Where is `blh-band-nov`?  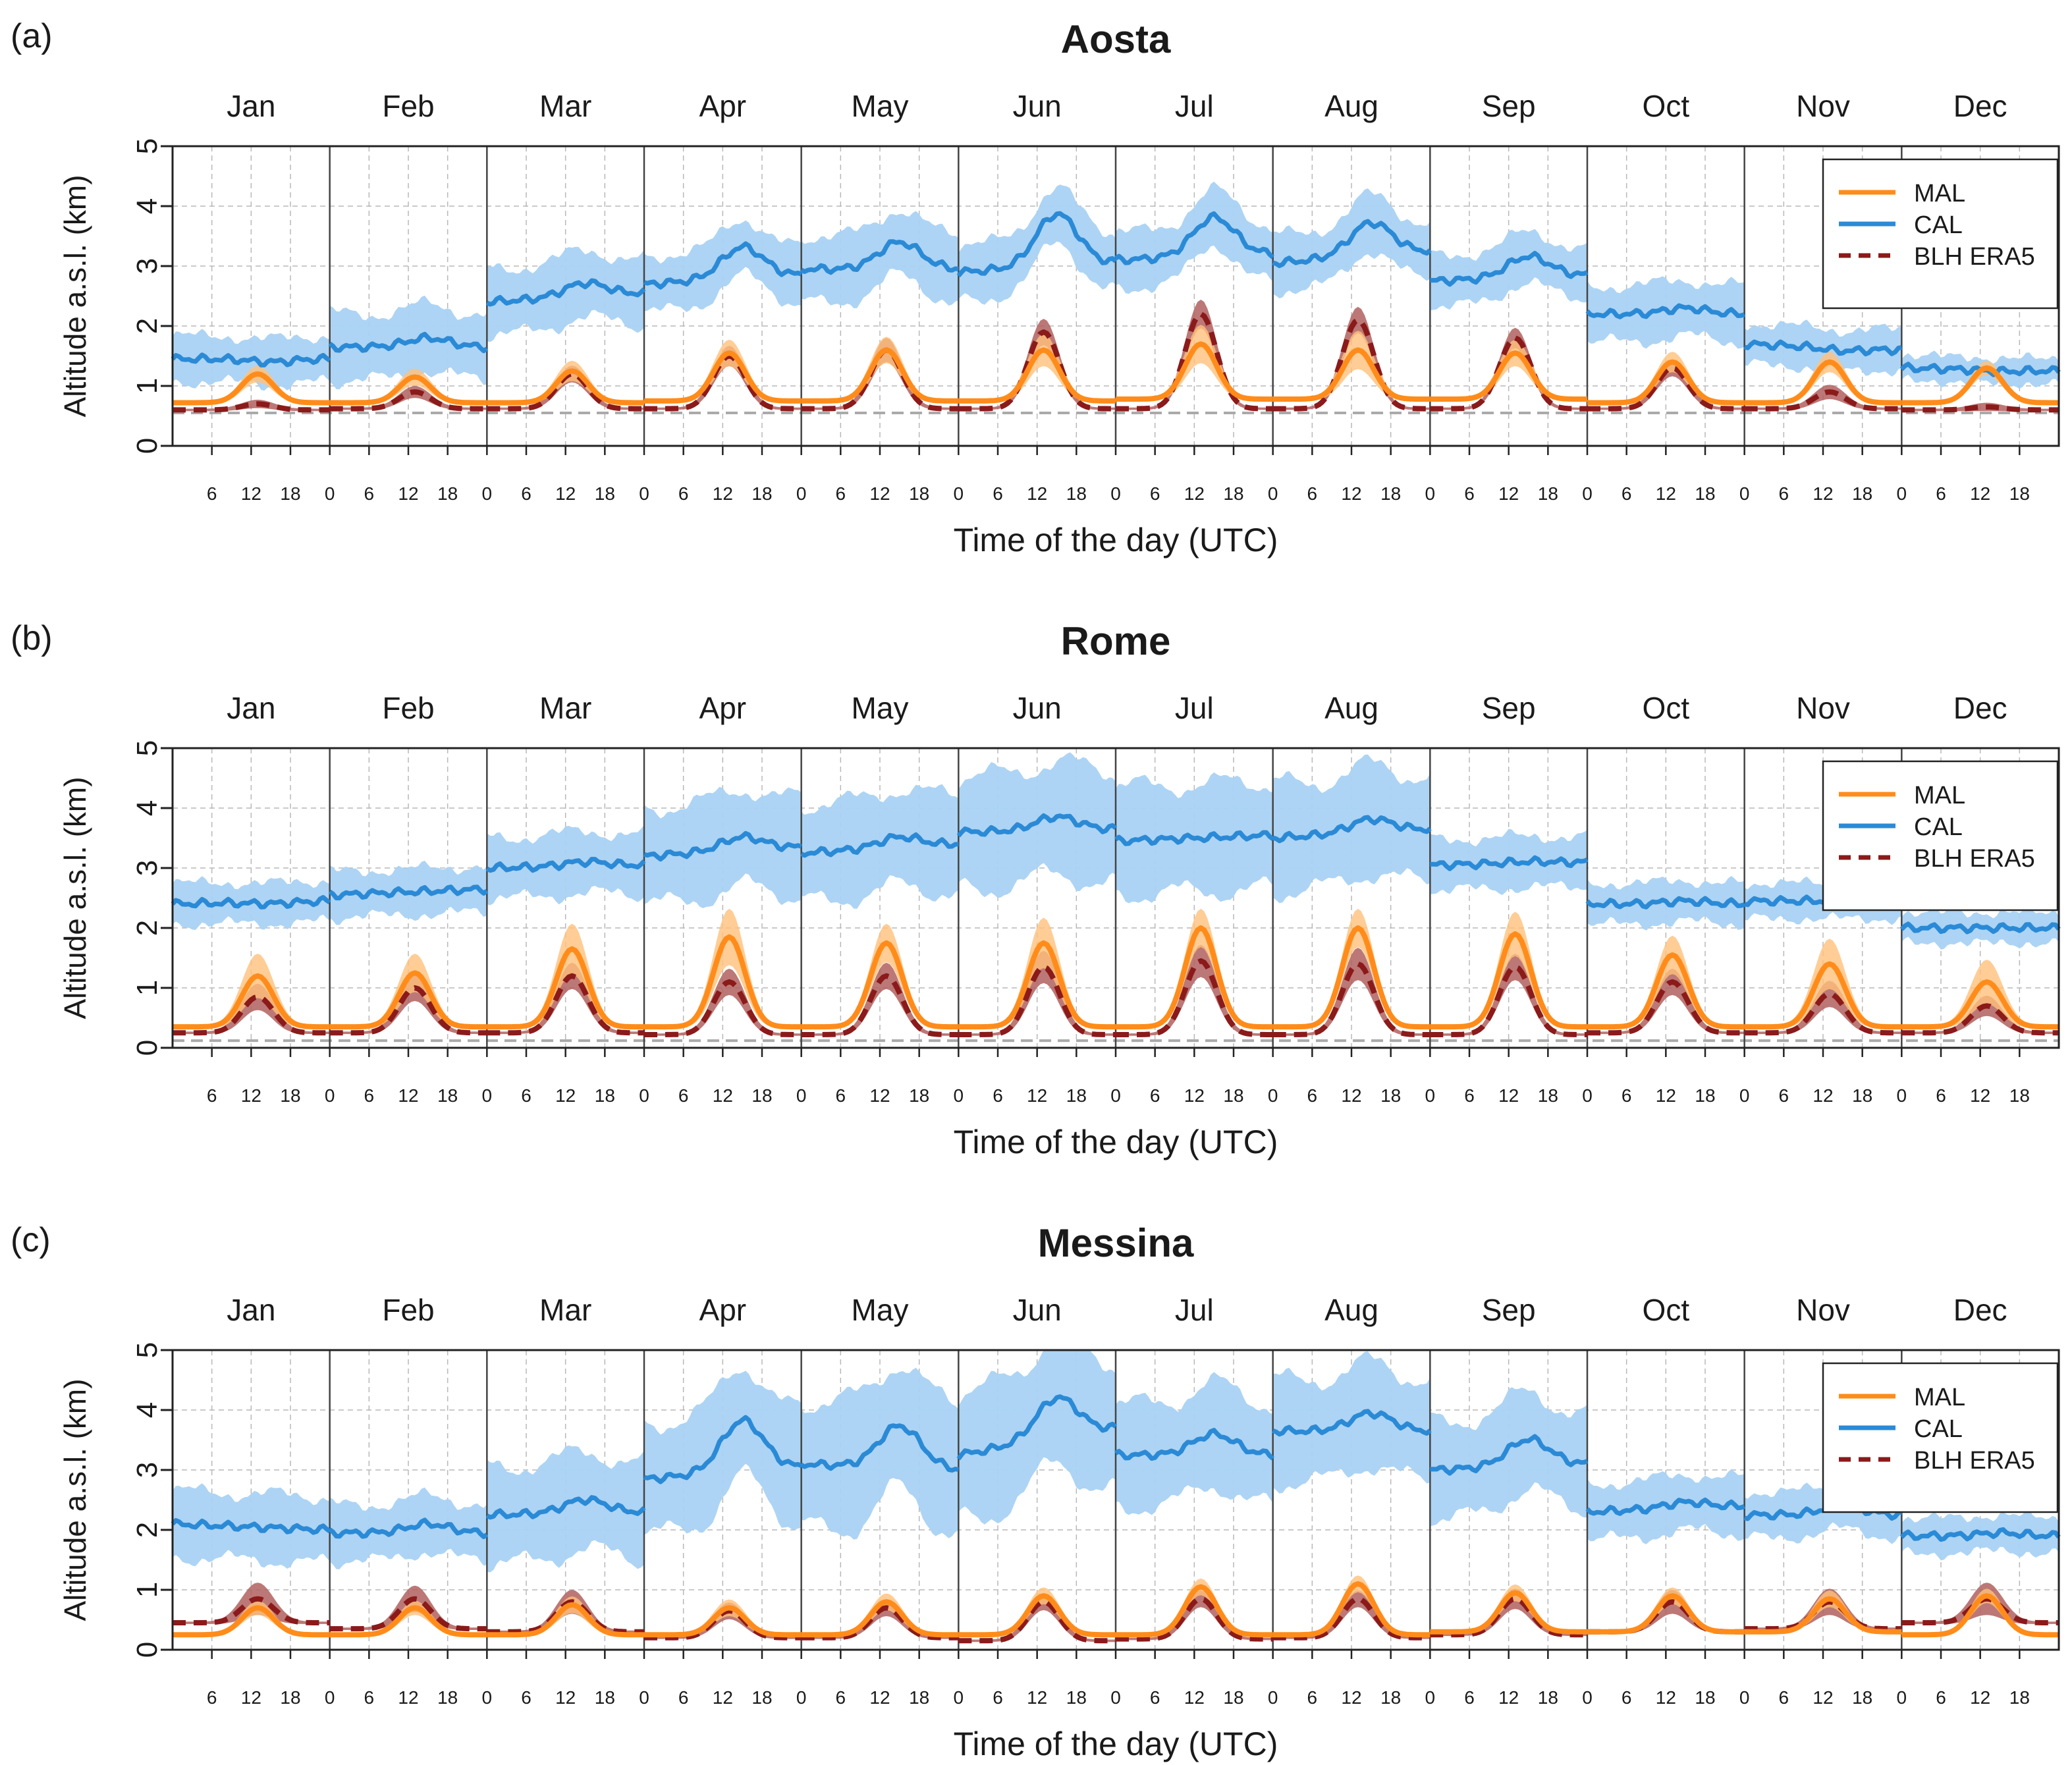 blh-band-nov is located at coordinates (1823, 1008).